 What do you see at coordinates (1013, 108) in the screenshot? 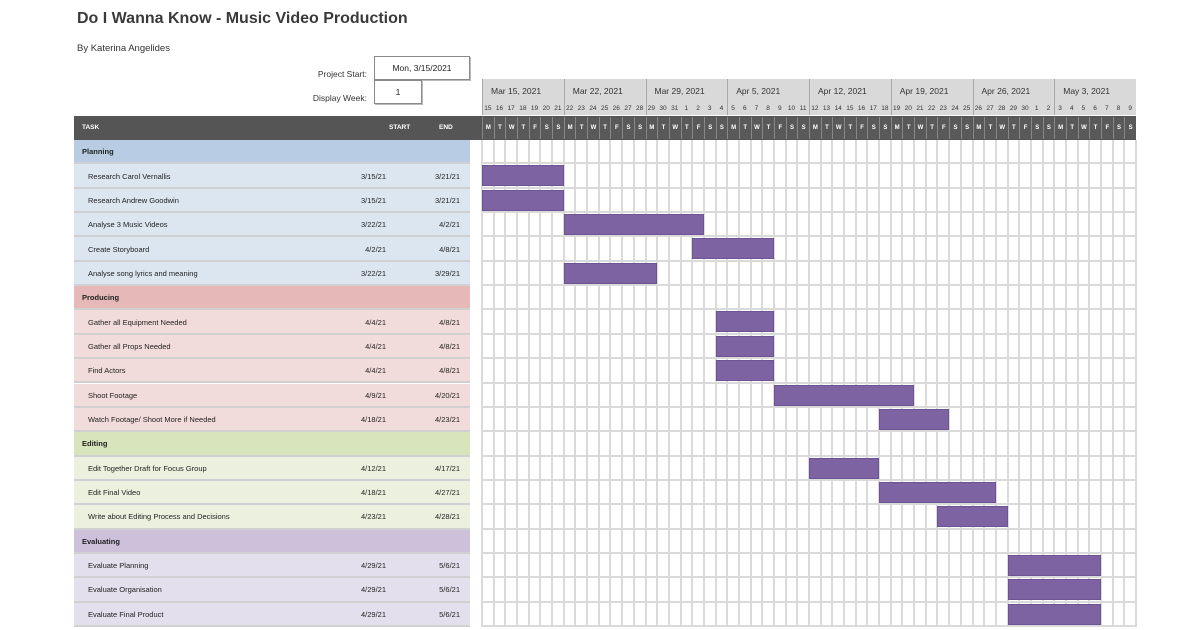
I see `day-number: 29` at bounding box center [1013, 108].